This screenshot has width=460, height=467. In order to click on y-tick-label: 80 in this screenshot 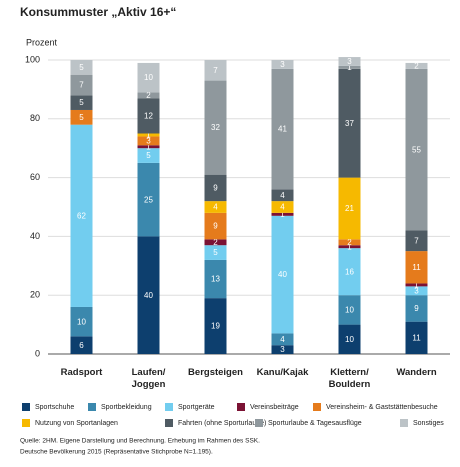, I will do `click(35, 118)`.